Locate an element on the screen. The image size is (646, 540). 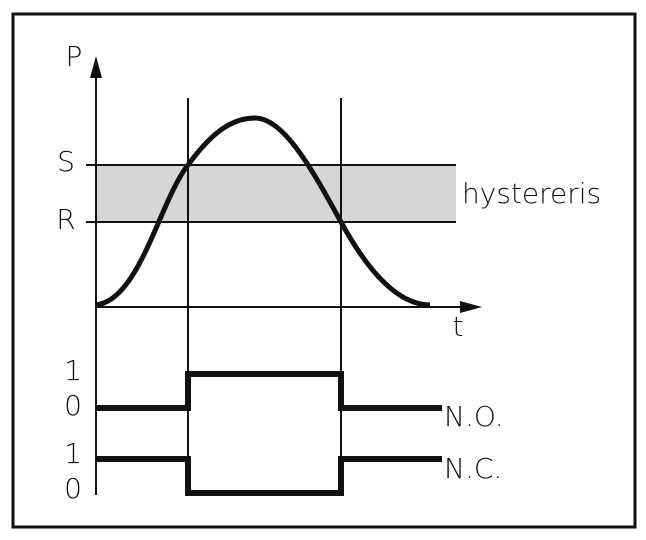
band-label: hystereris is located at coordinates (531, 193).